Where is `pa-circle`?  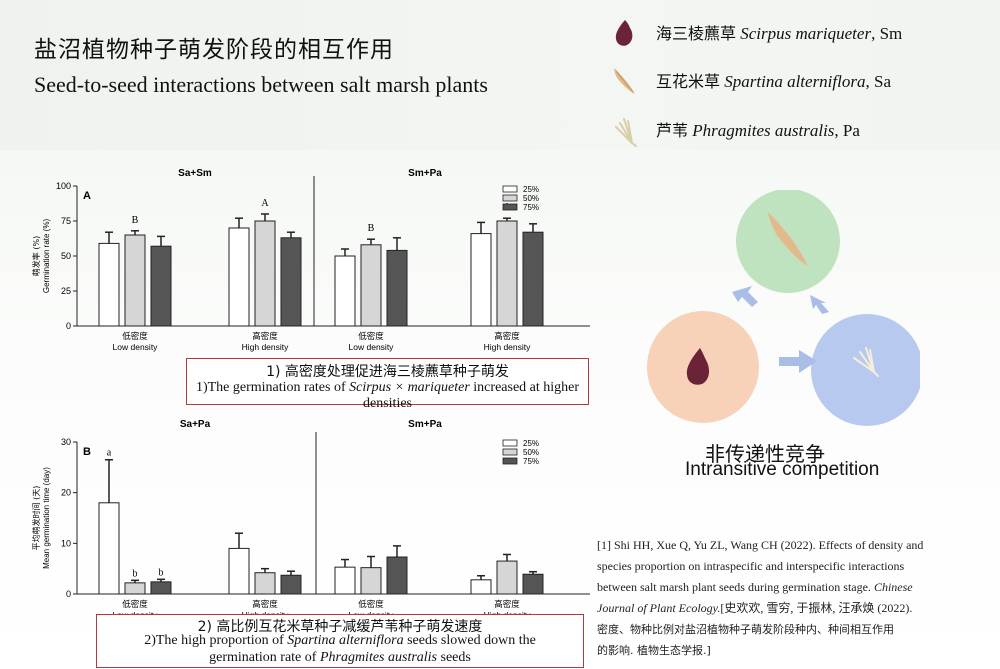 pa-circle is located at coordinates (865, 370).